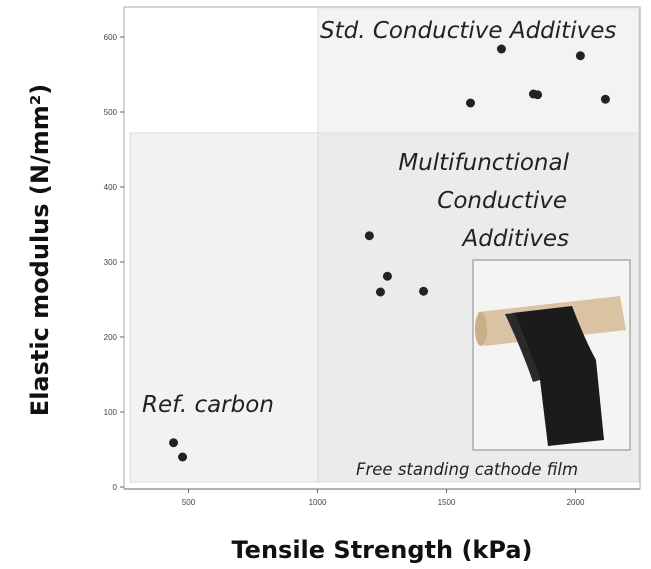 The image size is (651, 569). I want to click on annotation: Free standing cathode film, so click(467, 469).